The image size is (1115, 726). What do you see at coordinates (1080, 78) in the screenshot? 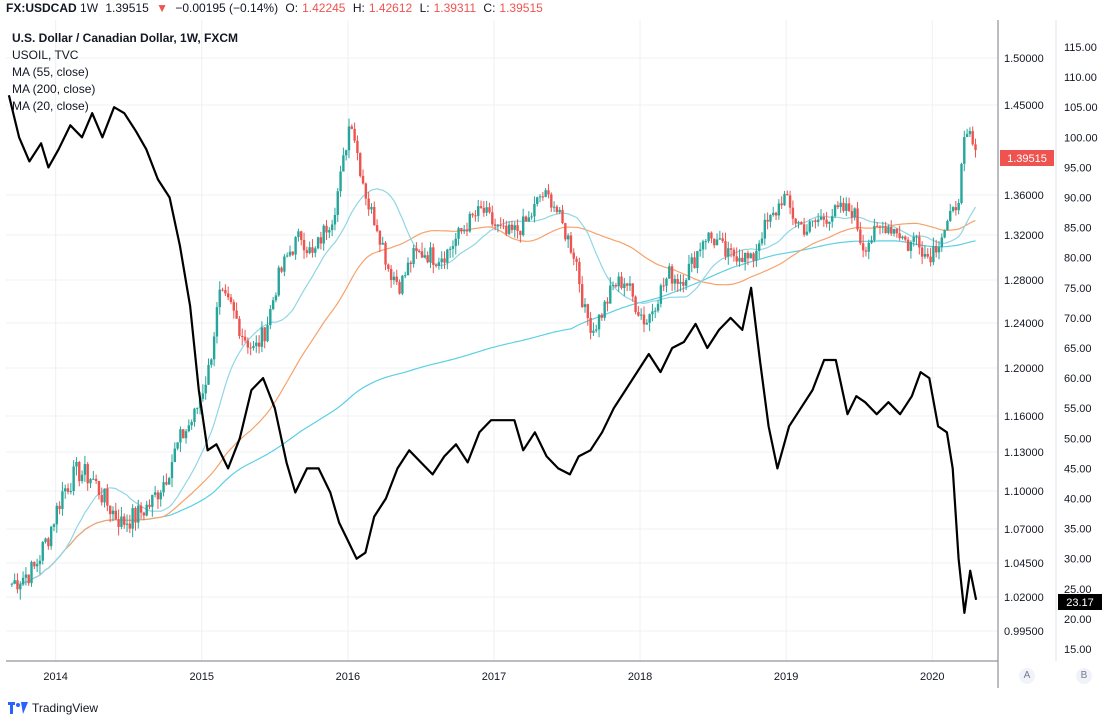
I see `usoil-tick-label: 110.00` at bounding box center [1080, 78].